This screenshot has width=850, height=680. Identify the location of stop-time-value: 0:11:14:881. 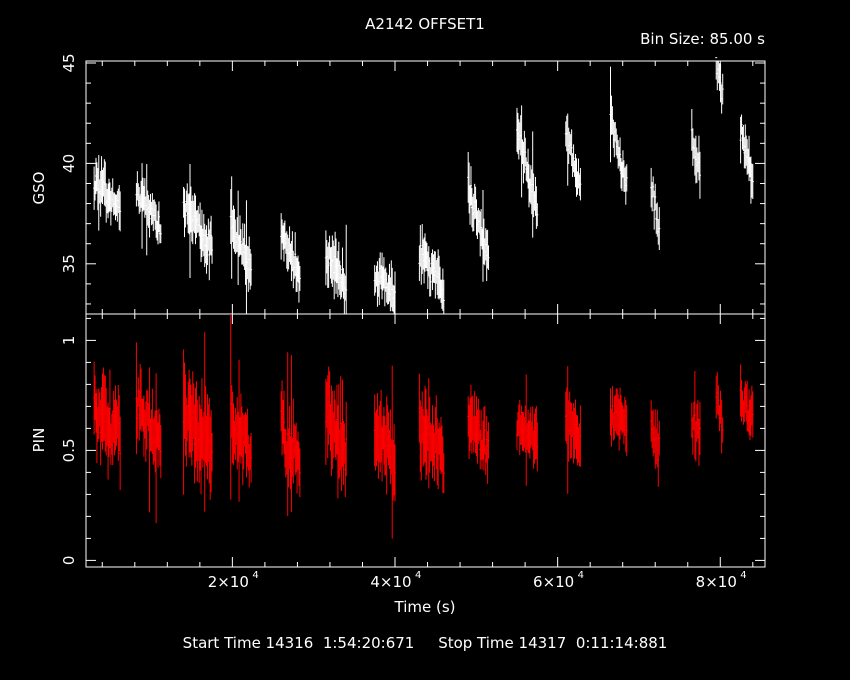
(621, 643).